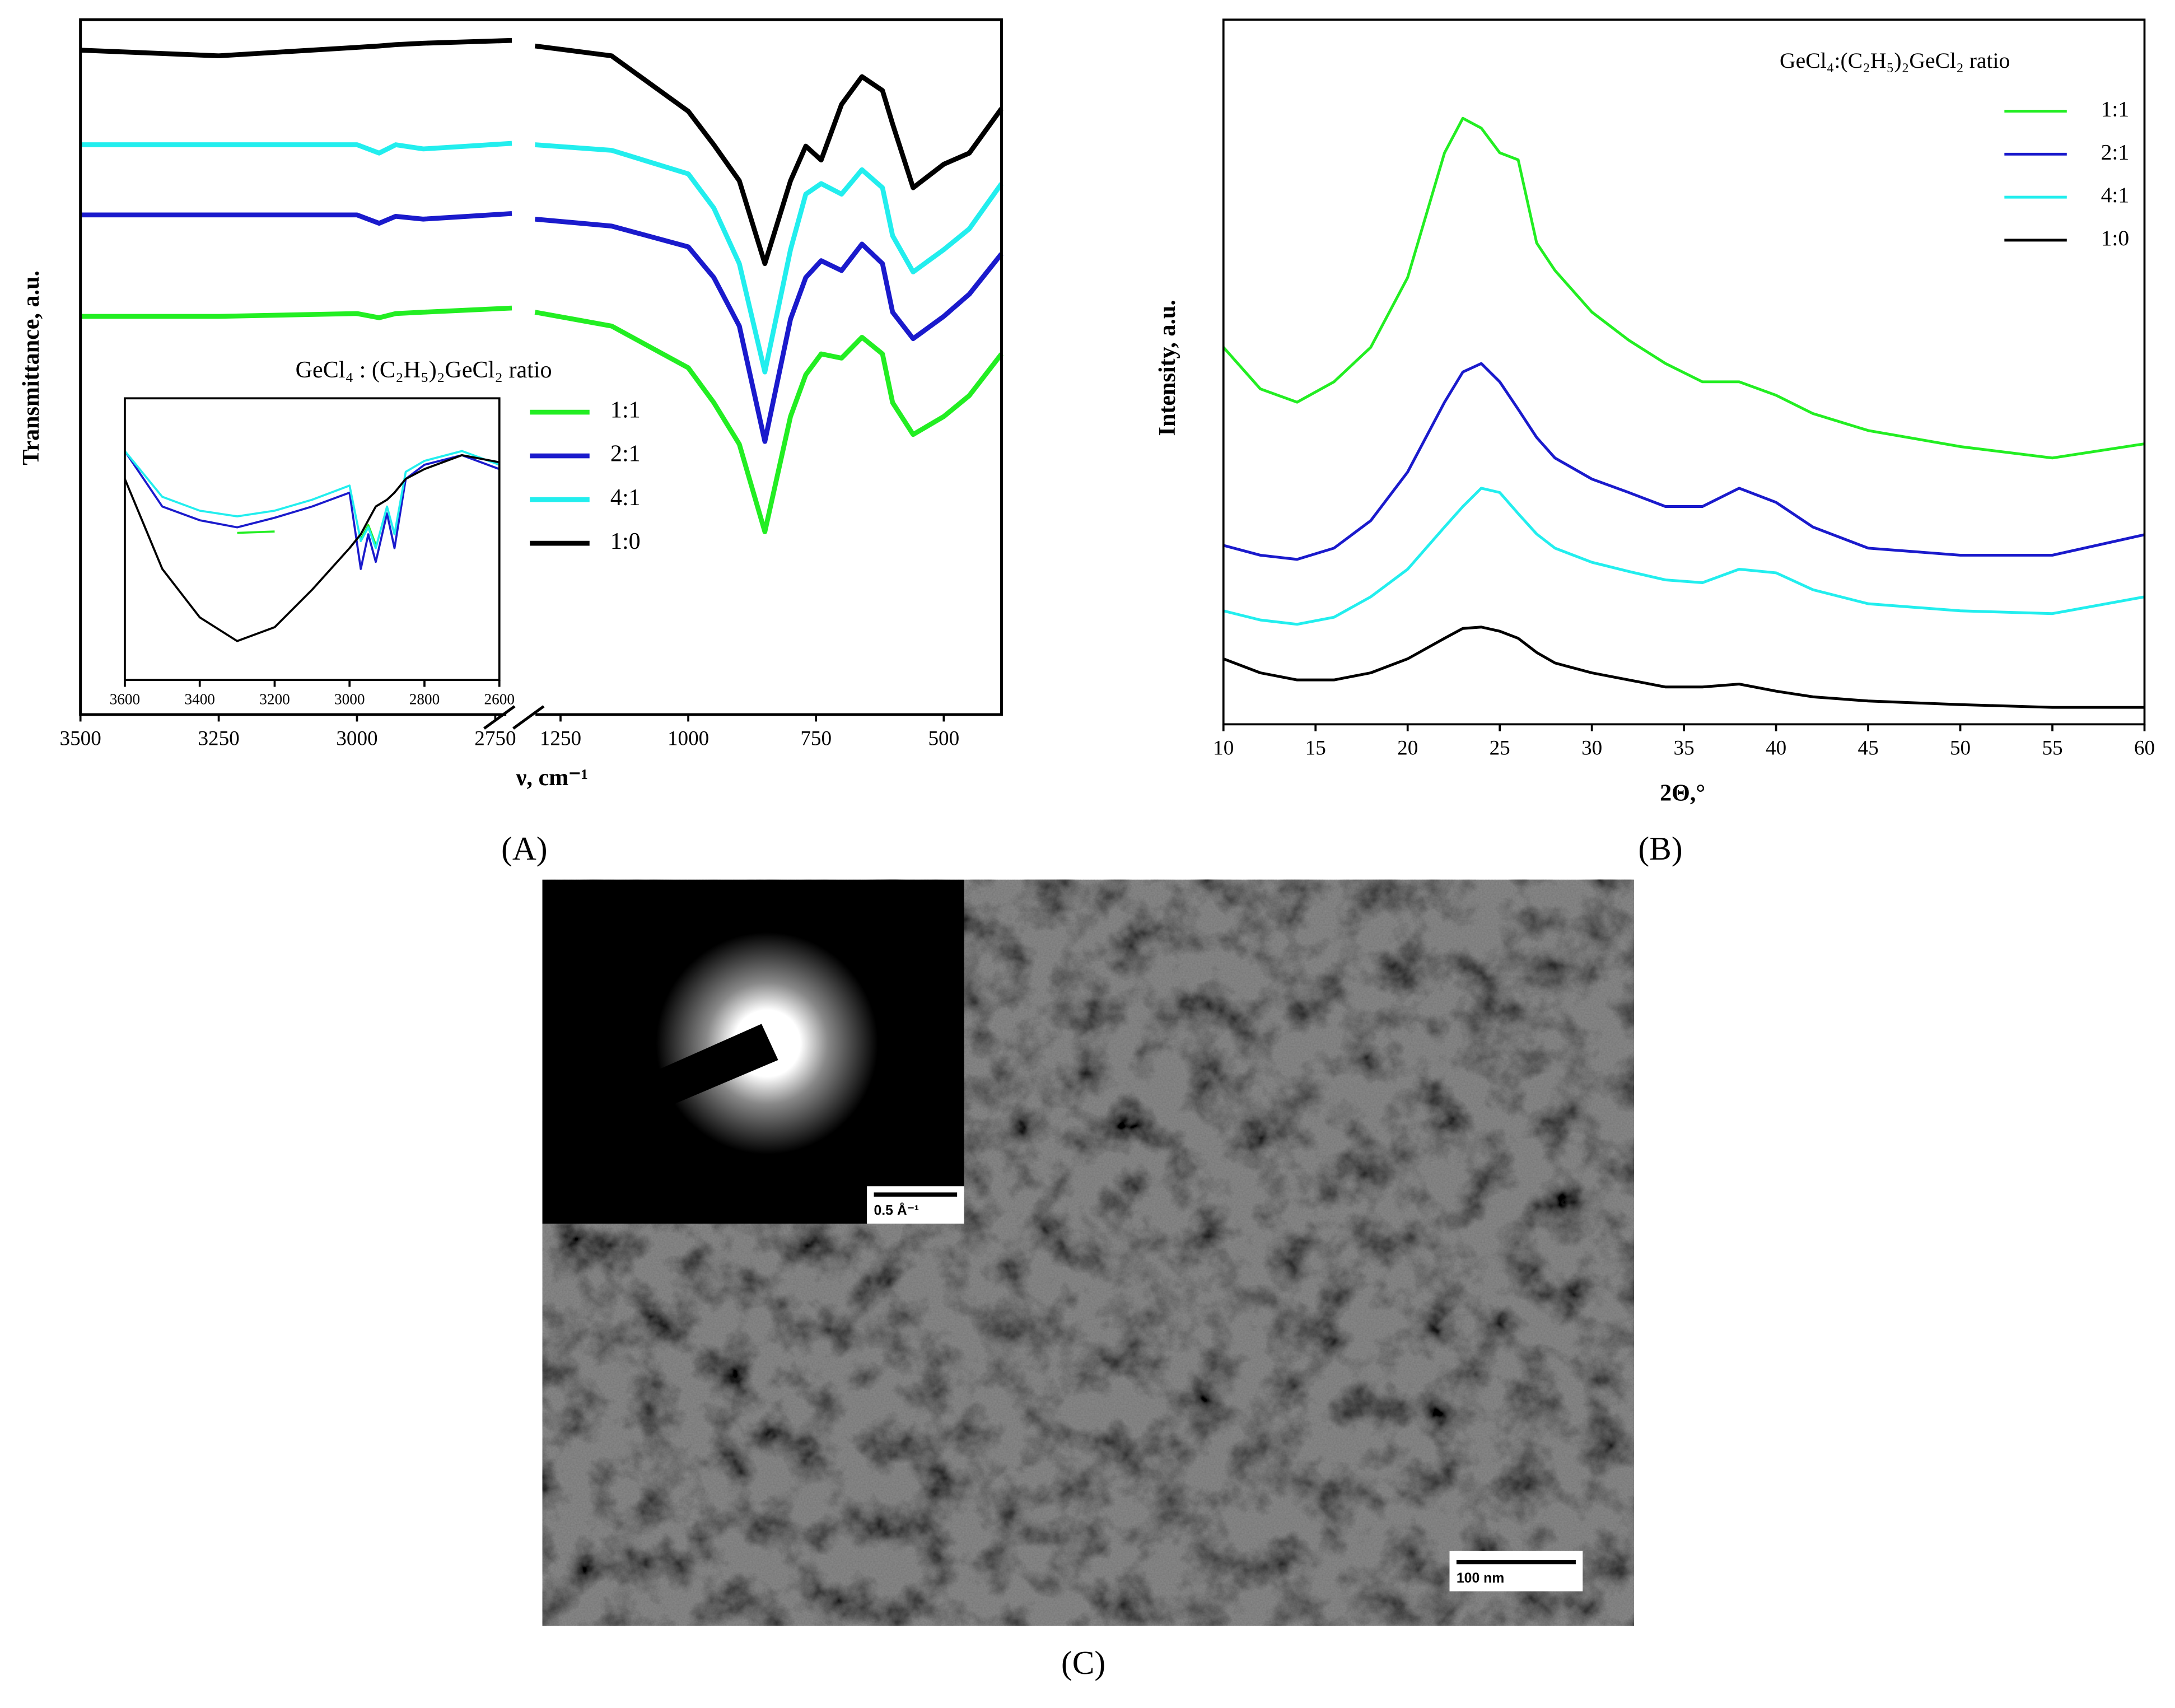 The width and height of the screenshot is (2175, 1708). What do you see at coordinates (31, 368) in the screenshot?
I see `y-axis-label: Transmittance, a.u.` at bounding box center [31, 368].